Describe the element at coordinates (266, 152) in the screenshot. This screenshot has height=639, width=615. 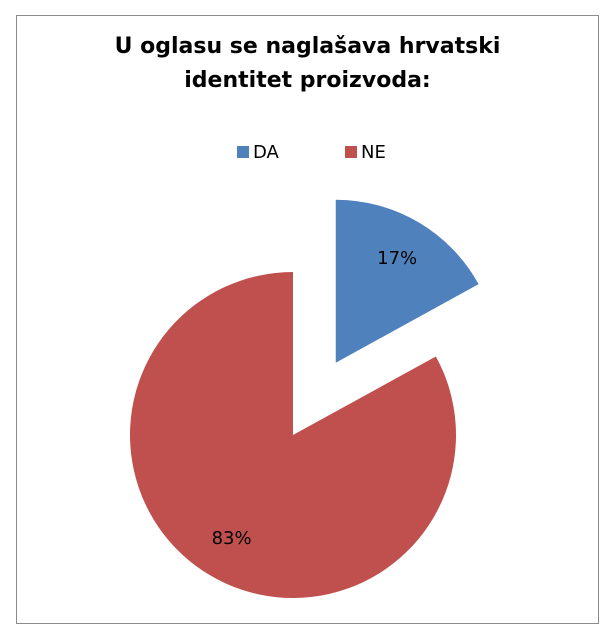
I see `legend-label: DA` at that location.